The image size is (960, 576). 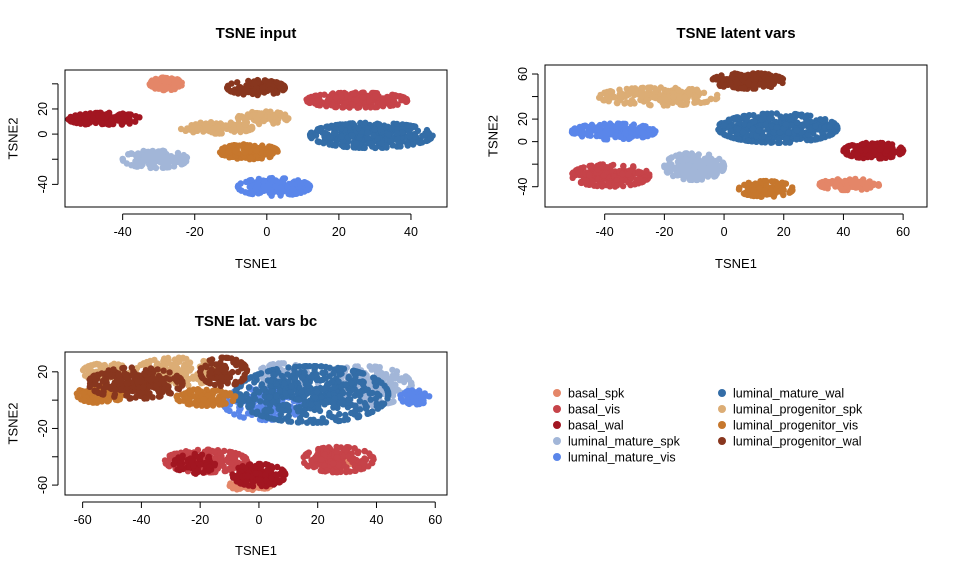 What do you see at coordinates (253, 424) in the screenshot?
I see `points` at bounding box center [253, 424].